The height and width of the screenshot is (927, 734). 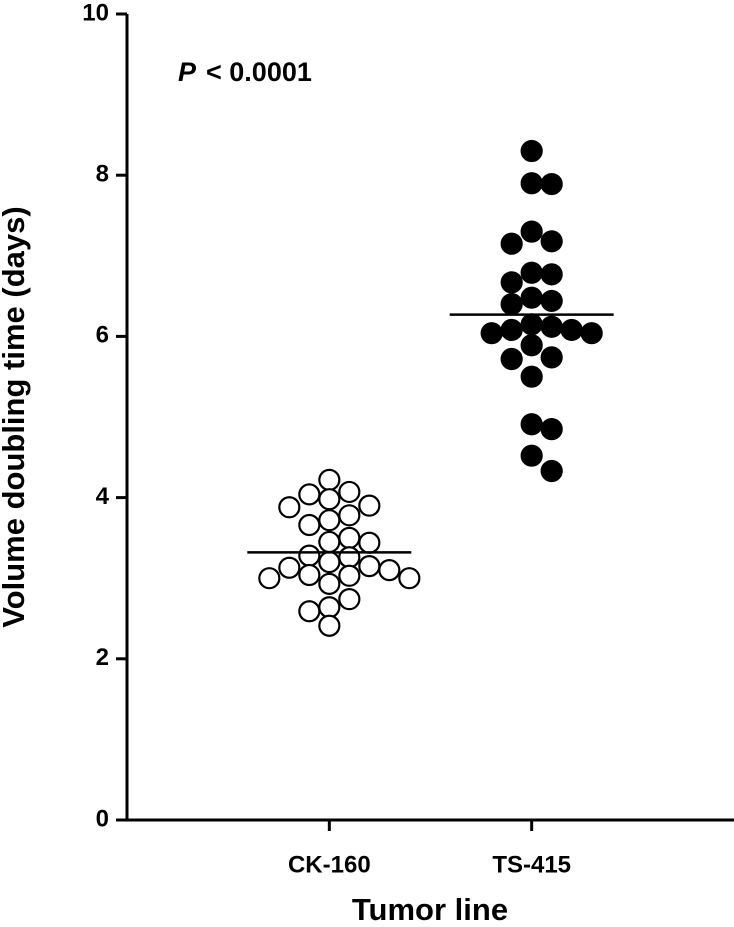 I want to click on x-axis-title: Tumor line, so click(x=430, y=909).